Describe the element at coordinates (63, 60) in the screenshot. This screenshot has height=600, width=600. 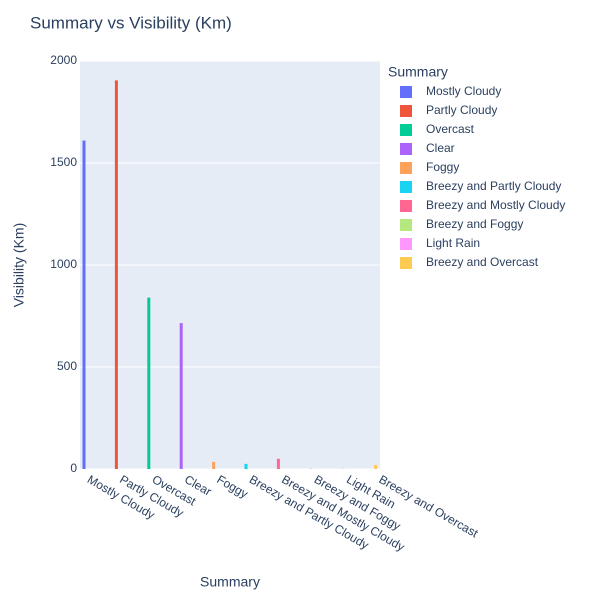
I see `y-tick-label: 2000` at that location.